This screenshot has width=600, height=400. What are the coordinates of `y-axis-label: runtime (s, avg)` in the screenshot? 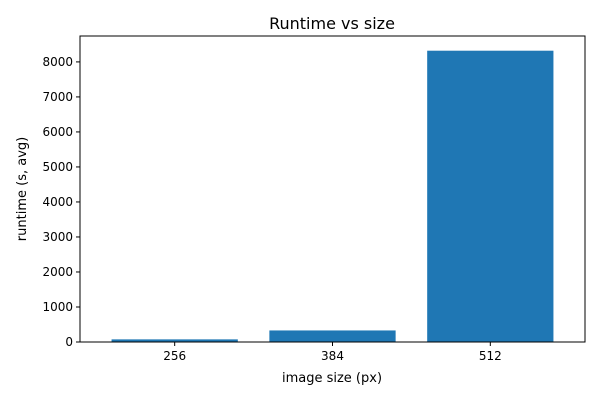 It's located at (22, 189).